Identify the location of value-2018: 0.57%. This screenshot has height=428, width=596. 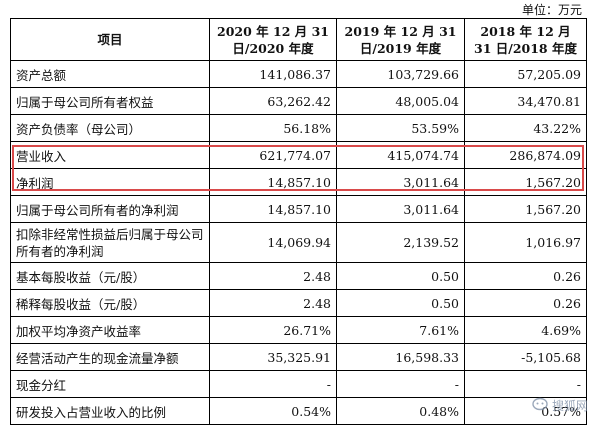
(525, 411).